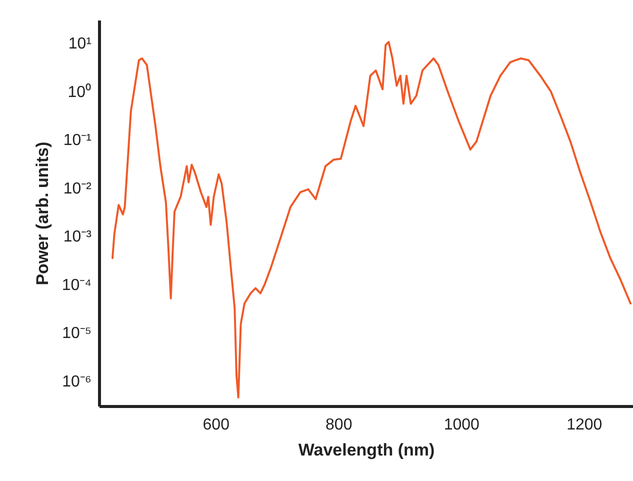 The image size is (633, 481). What do you see at coordinates (366, 450) in the screenshot?
I see `x-axis-title: Wavelength (nm)` at bounding box center [366, 450].